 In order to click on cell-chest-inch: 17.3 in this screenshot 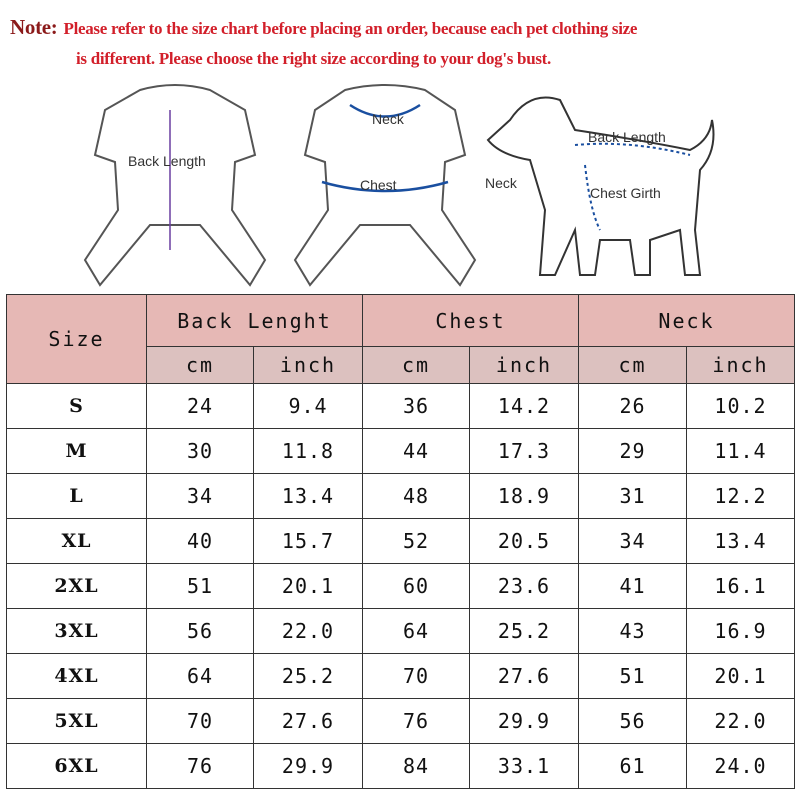, I will do `click(524, 451)`.